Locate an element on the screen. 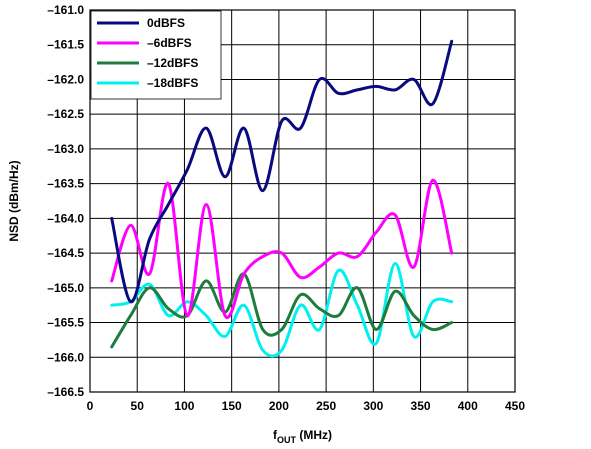 The image size is (591, 449). x-axis-label-unit: (MHz) is located at coordinates (314, 435).